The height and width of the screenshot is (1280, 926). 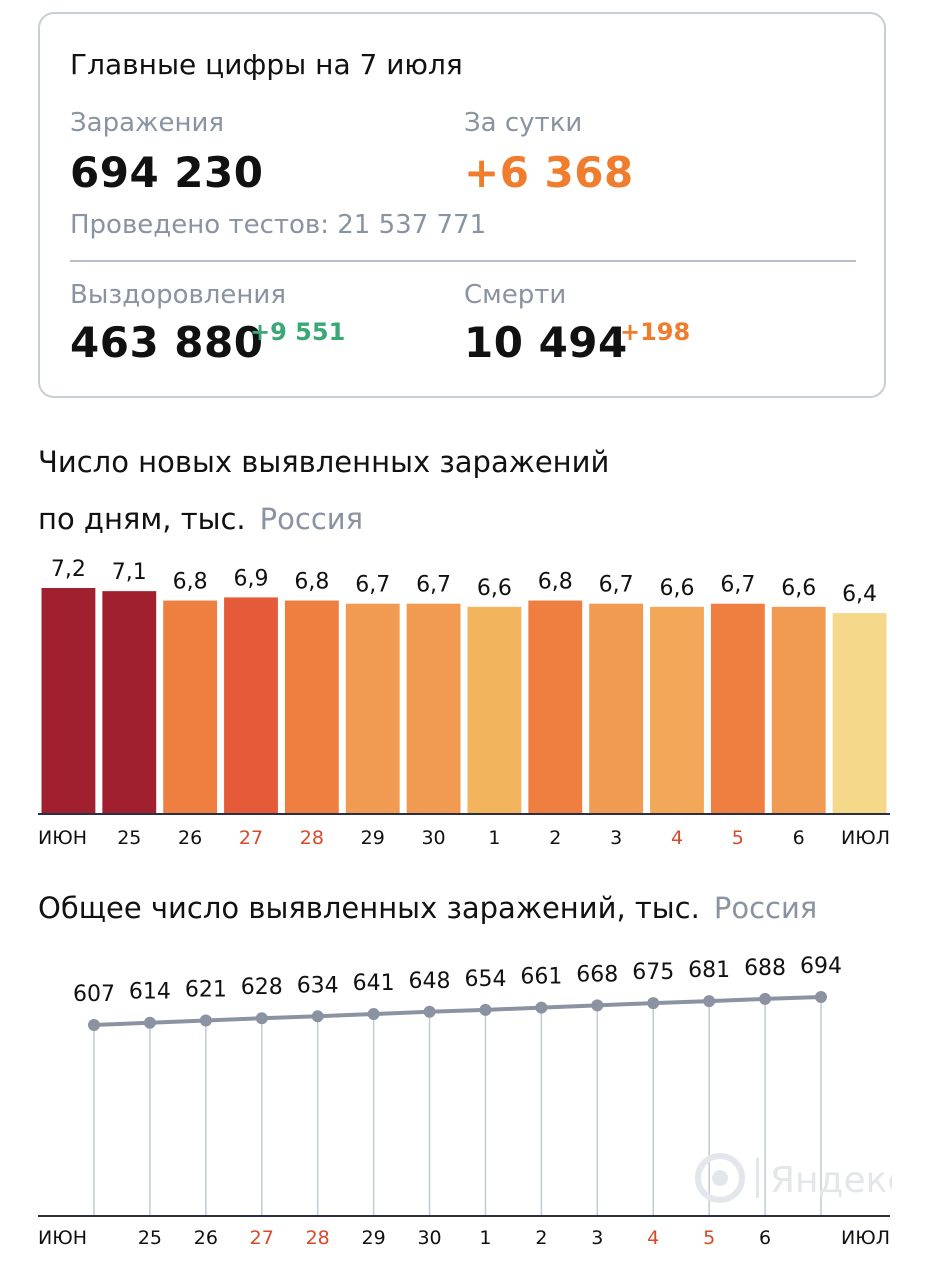 What do you see at coordinates (206, 1238) in the screenshot?
I see `total-x-tick-label: 26` at bounding box center [206, 1238].